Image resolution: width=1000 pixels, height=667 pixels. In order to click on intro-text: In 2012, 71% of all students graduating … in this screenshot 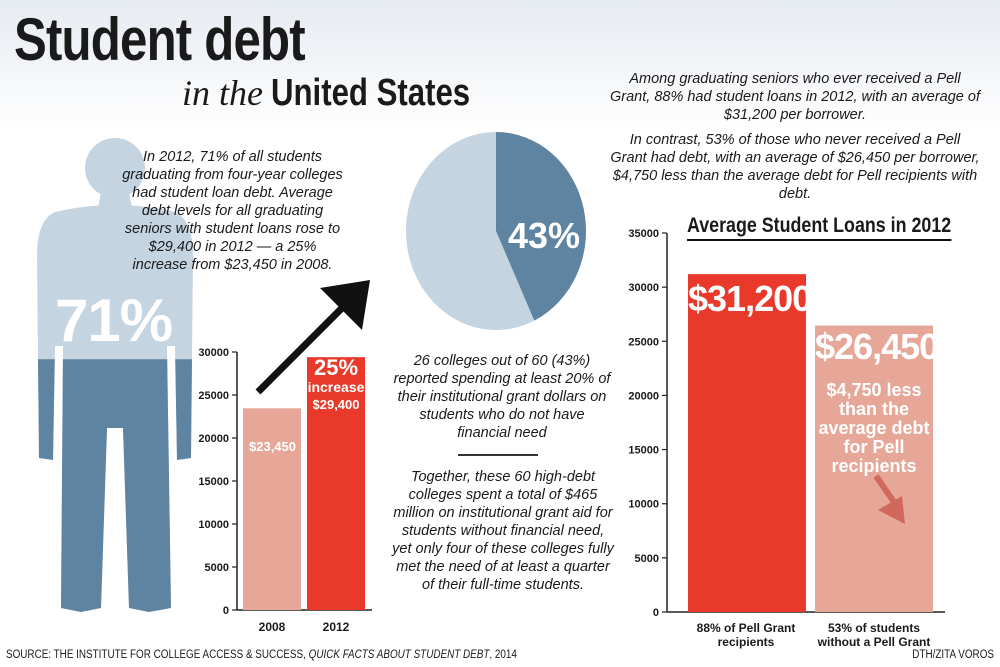, I will do `click(232, 211)`.